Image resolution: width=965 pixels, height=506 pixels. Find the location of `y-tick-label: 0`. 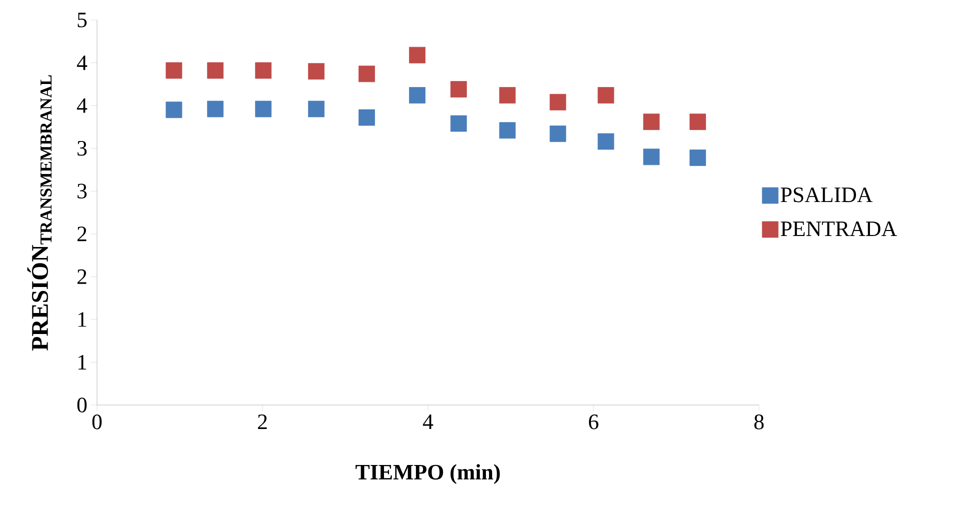

y-tick-label: 0 is located at coordinates (82, 405).